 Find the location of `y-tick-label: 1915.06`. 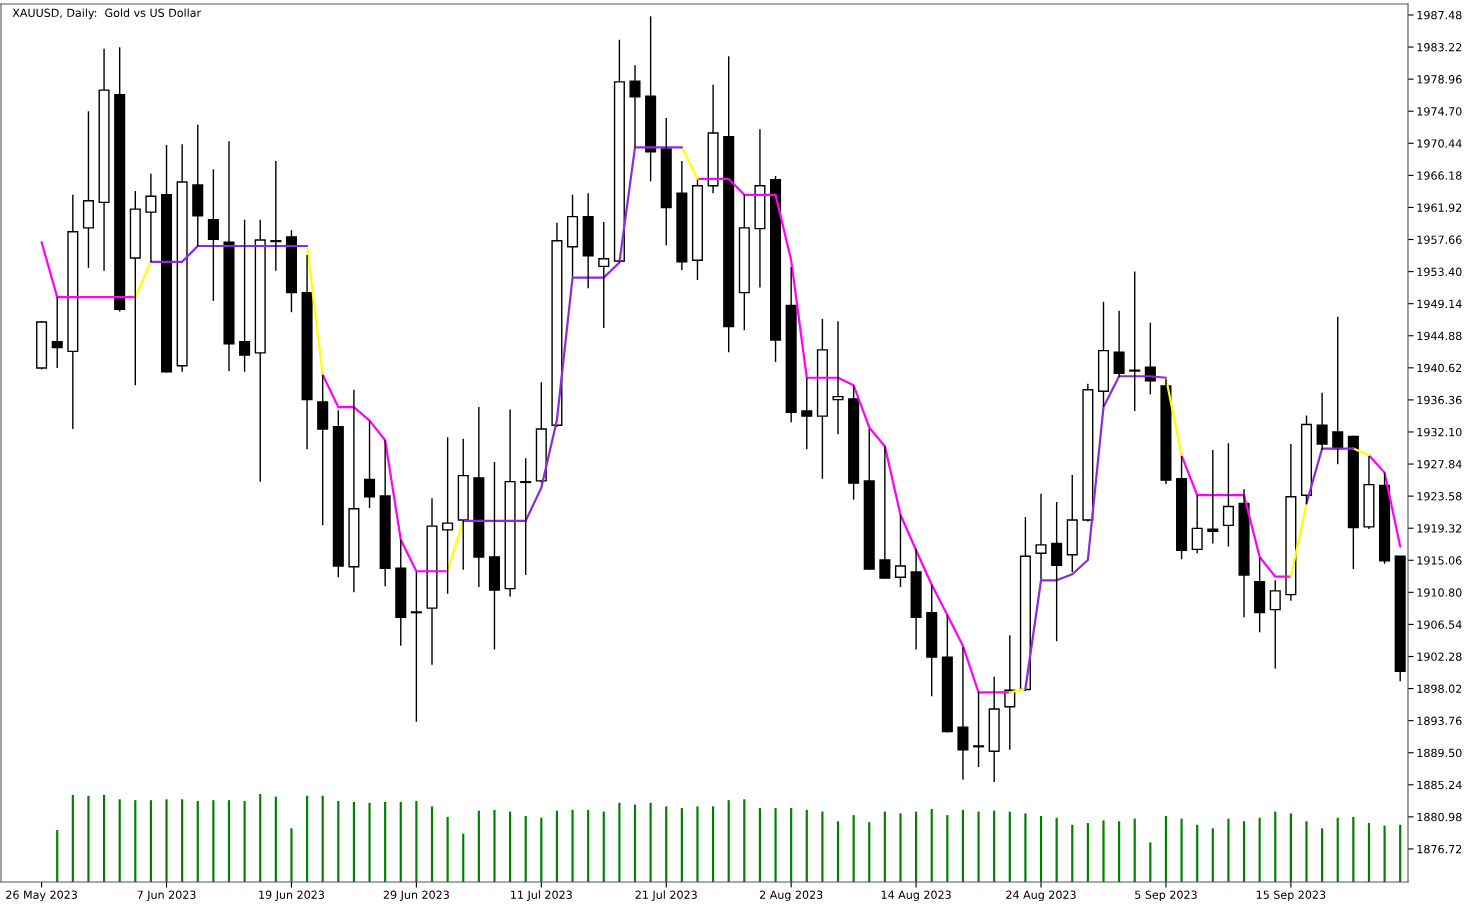

y-tick-label: 1915.06 is located at coordinates (1439, 560).